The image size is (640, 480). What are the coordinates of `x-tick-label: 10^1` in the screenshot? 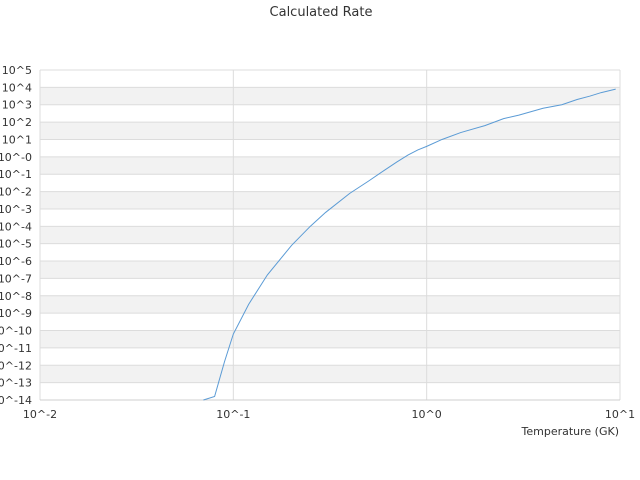 It's located at (620, 414).